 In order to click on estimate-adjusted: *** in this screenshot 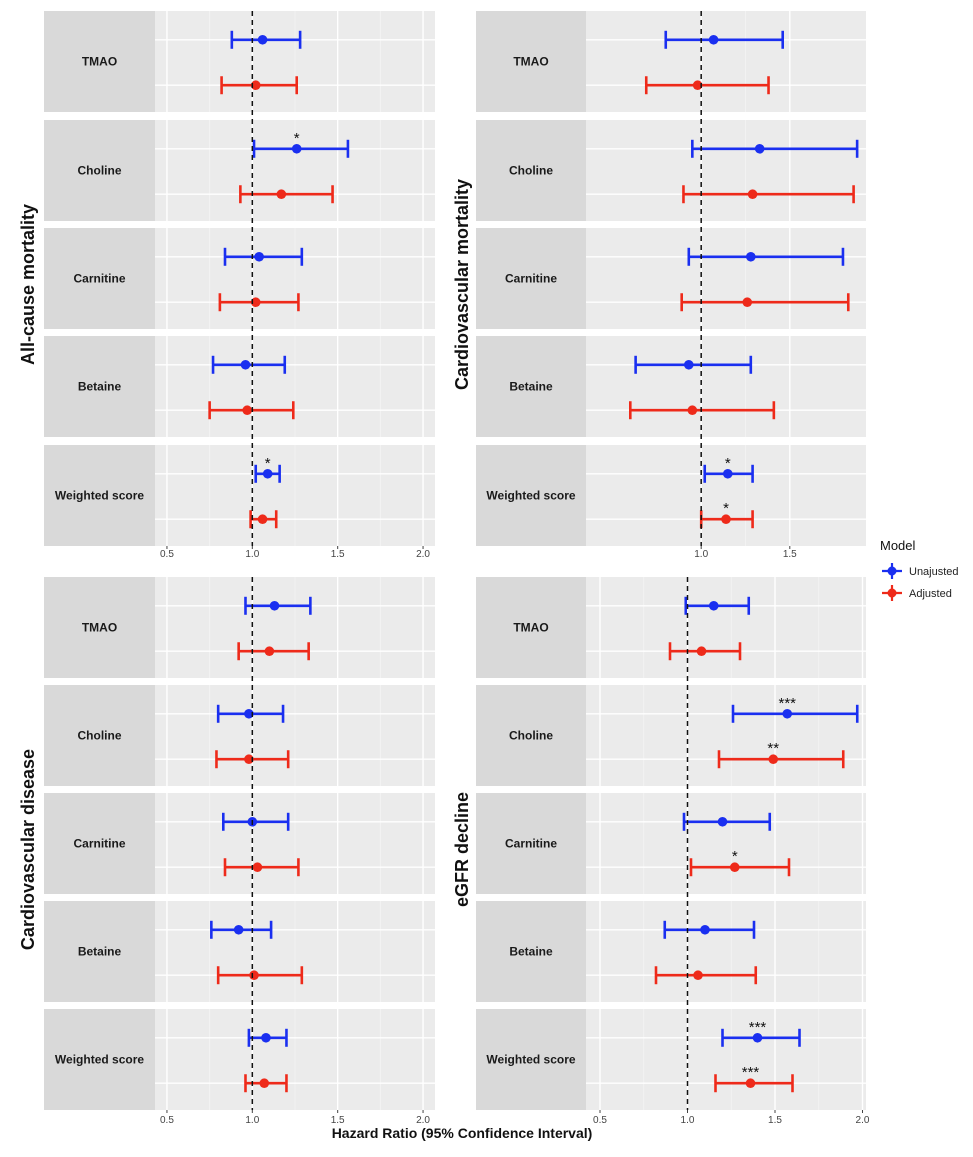, I will do `click(754, 1078)`.